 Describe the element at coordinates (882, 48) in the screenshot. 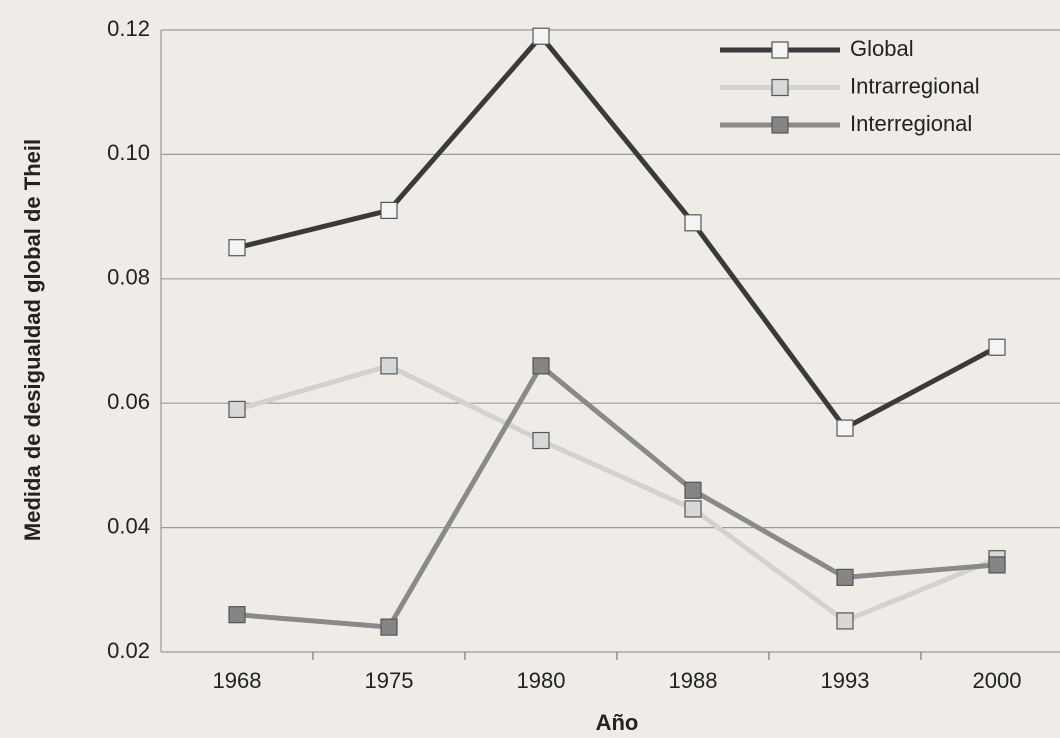

I see `legend-label: Global` at that location.